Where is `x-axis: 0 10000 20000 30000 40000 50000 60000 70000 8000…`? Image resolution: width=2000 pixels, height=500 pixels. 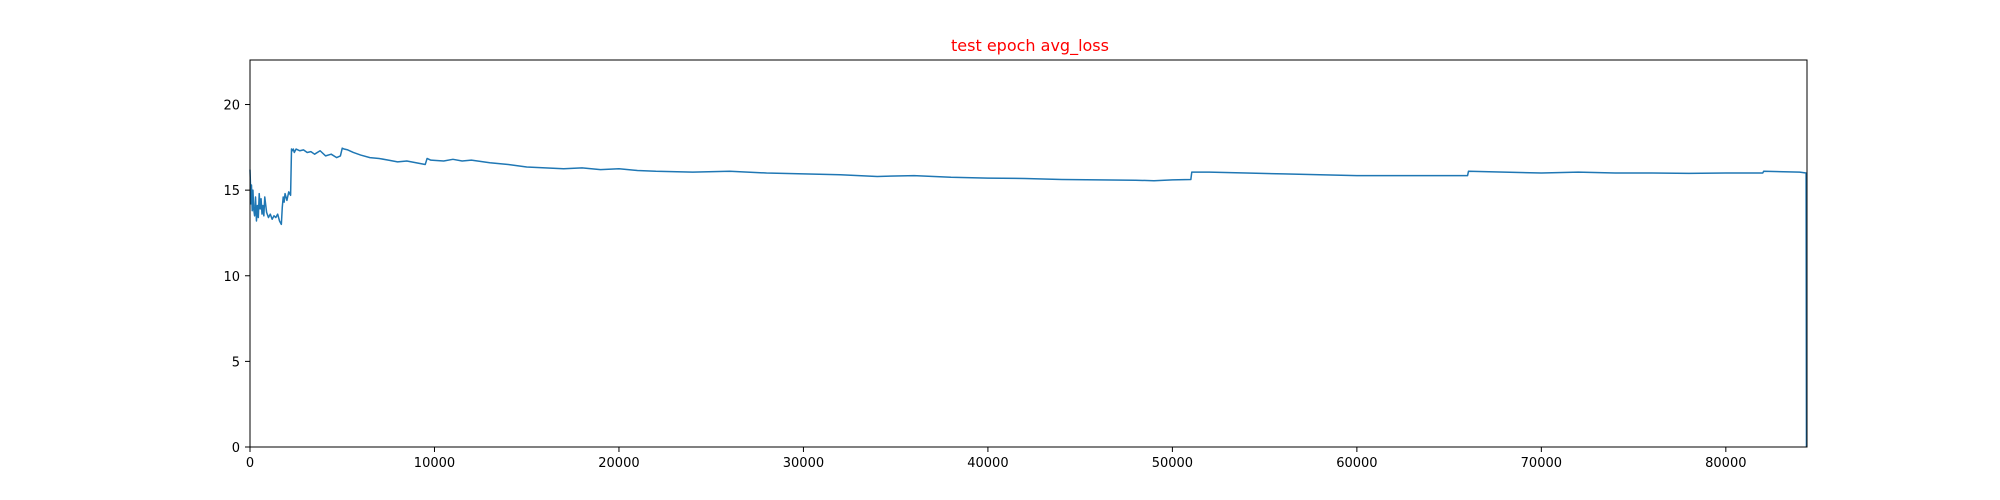 x-axis: 0 10000 20000 30000 40000 50000 60000 70000 8000… is located at coordinates (996, 459).